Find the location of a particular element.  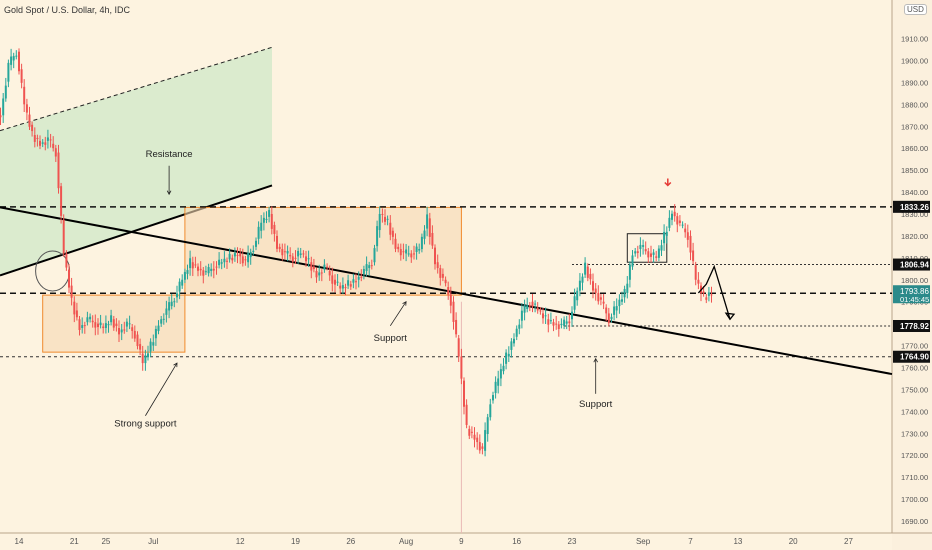

reversal-arrow-icon is located at coordinates (668, 182).